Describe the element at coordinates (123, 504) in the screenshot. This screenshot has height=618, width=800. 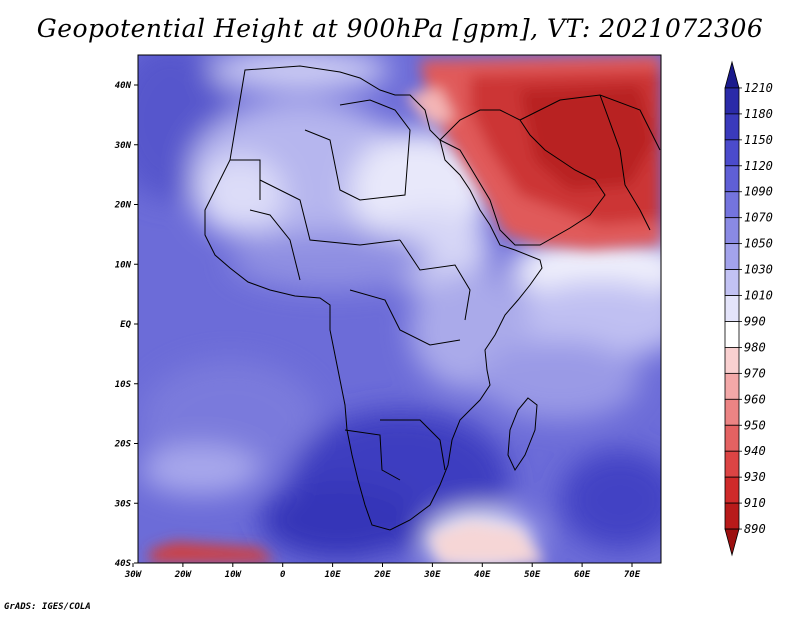
I see `lat-tick-label: 30S` at that location.